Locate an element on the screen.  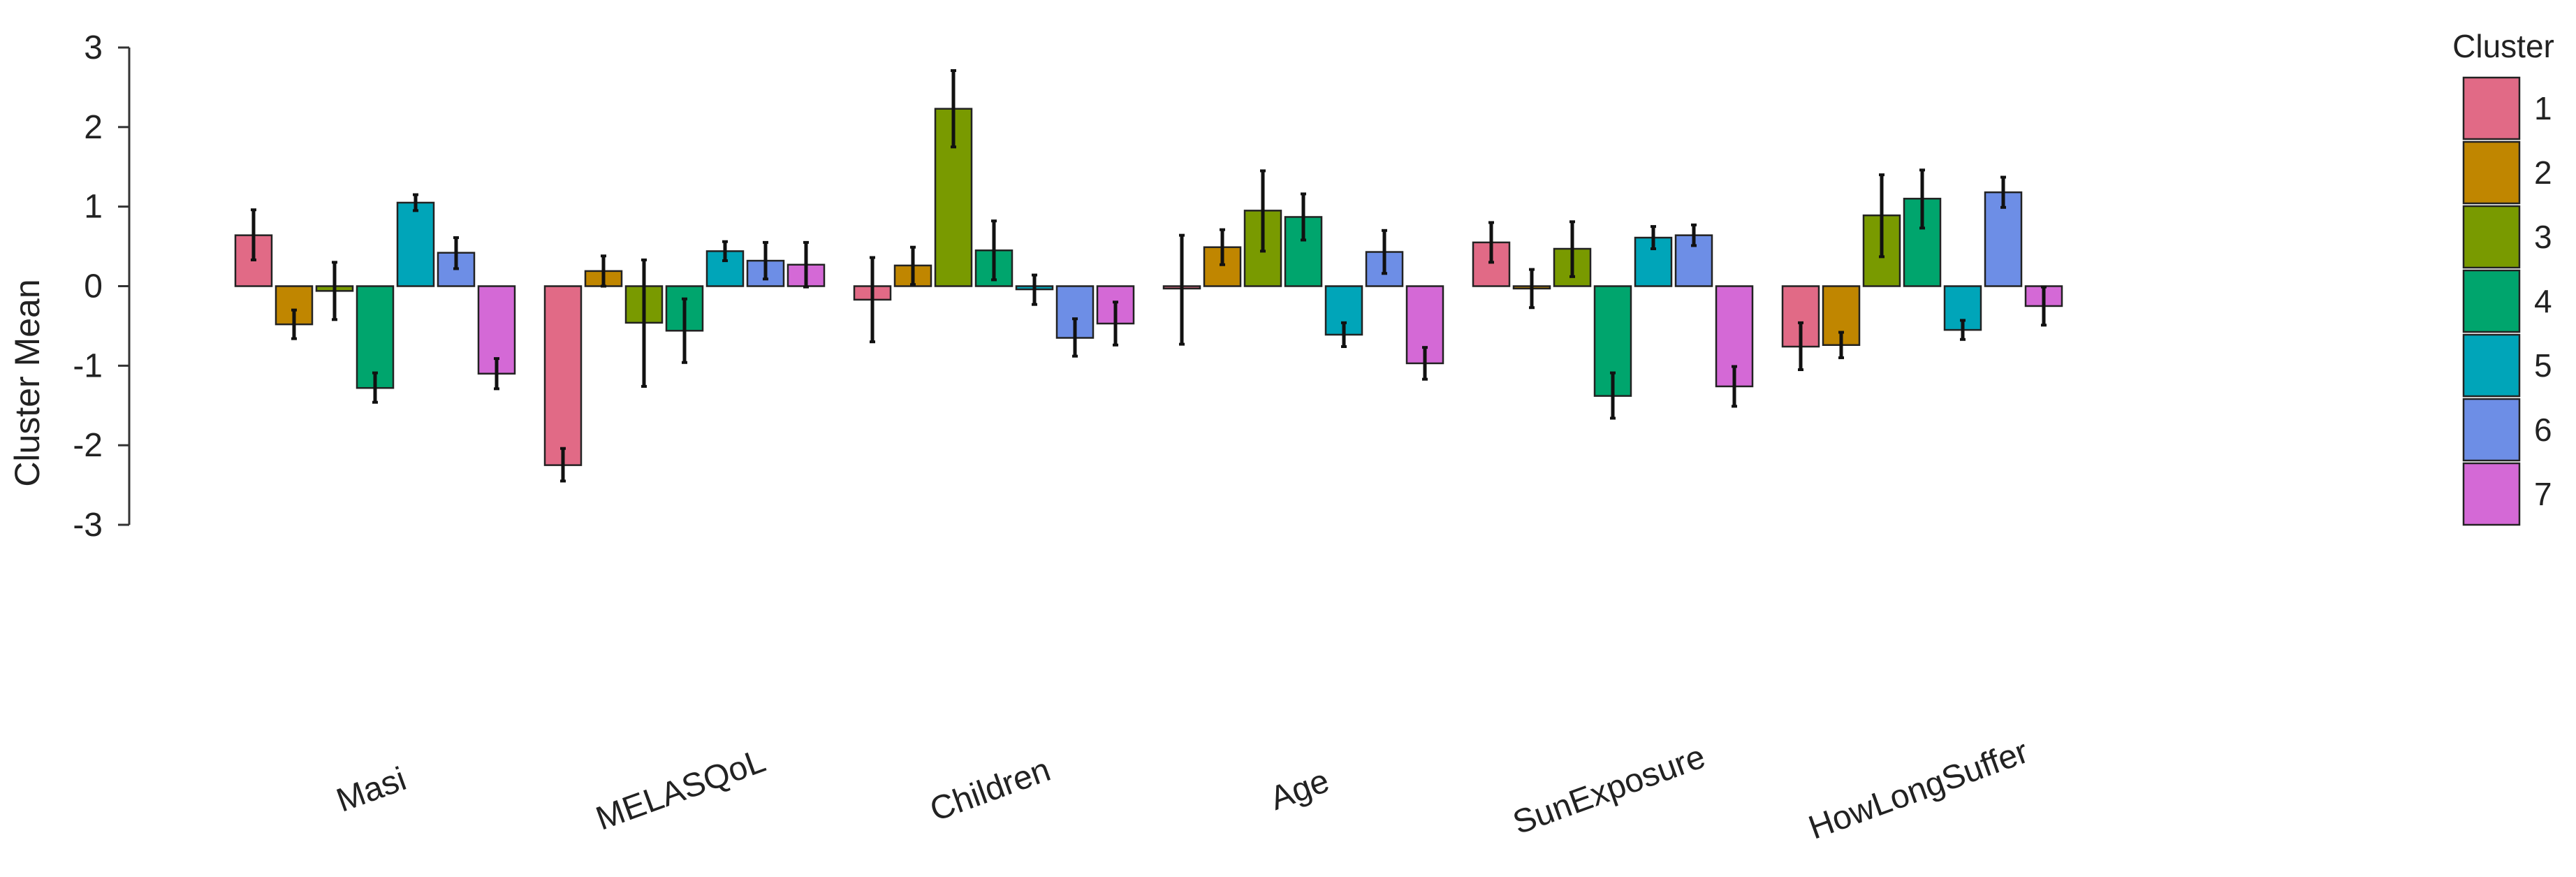
y-tick-label: 2 is located at coordinates (93, 127).